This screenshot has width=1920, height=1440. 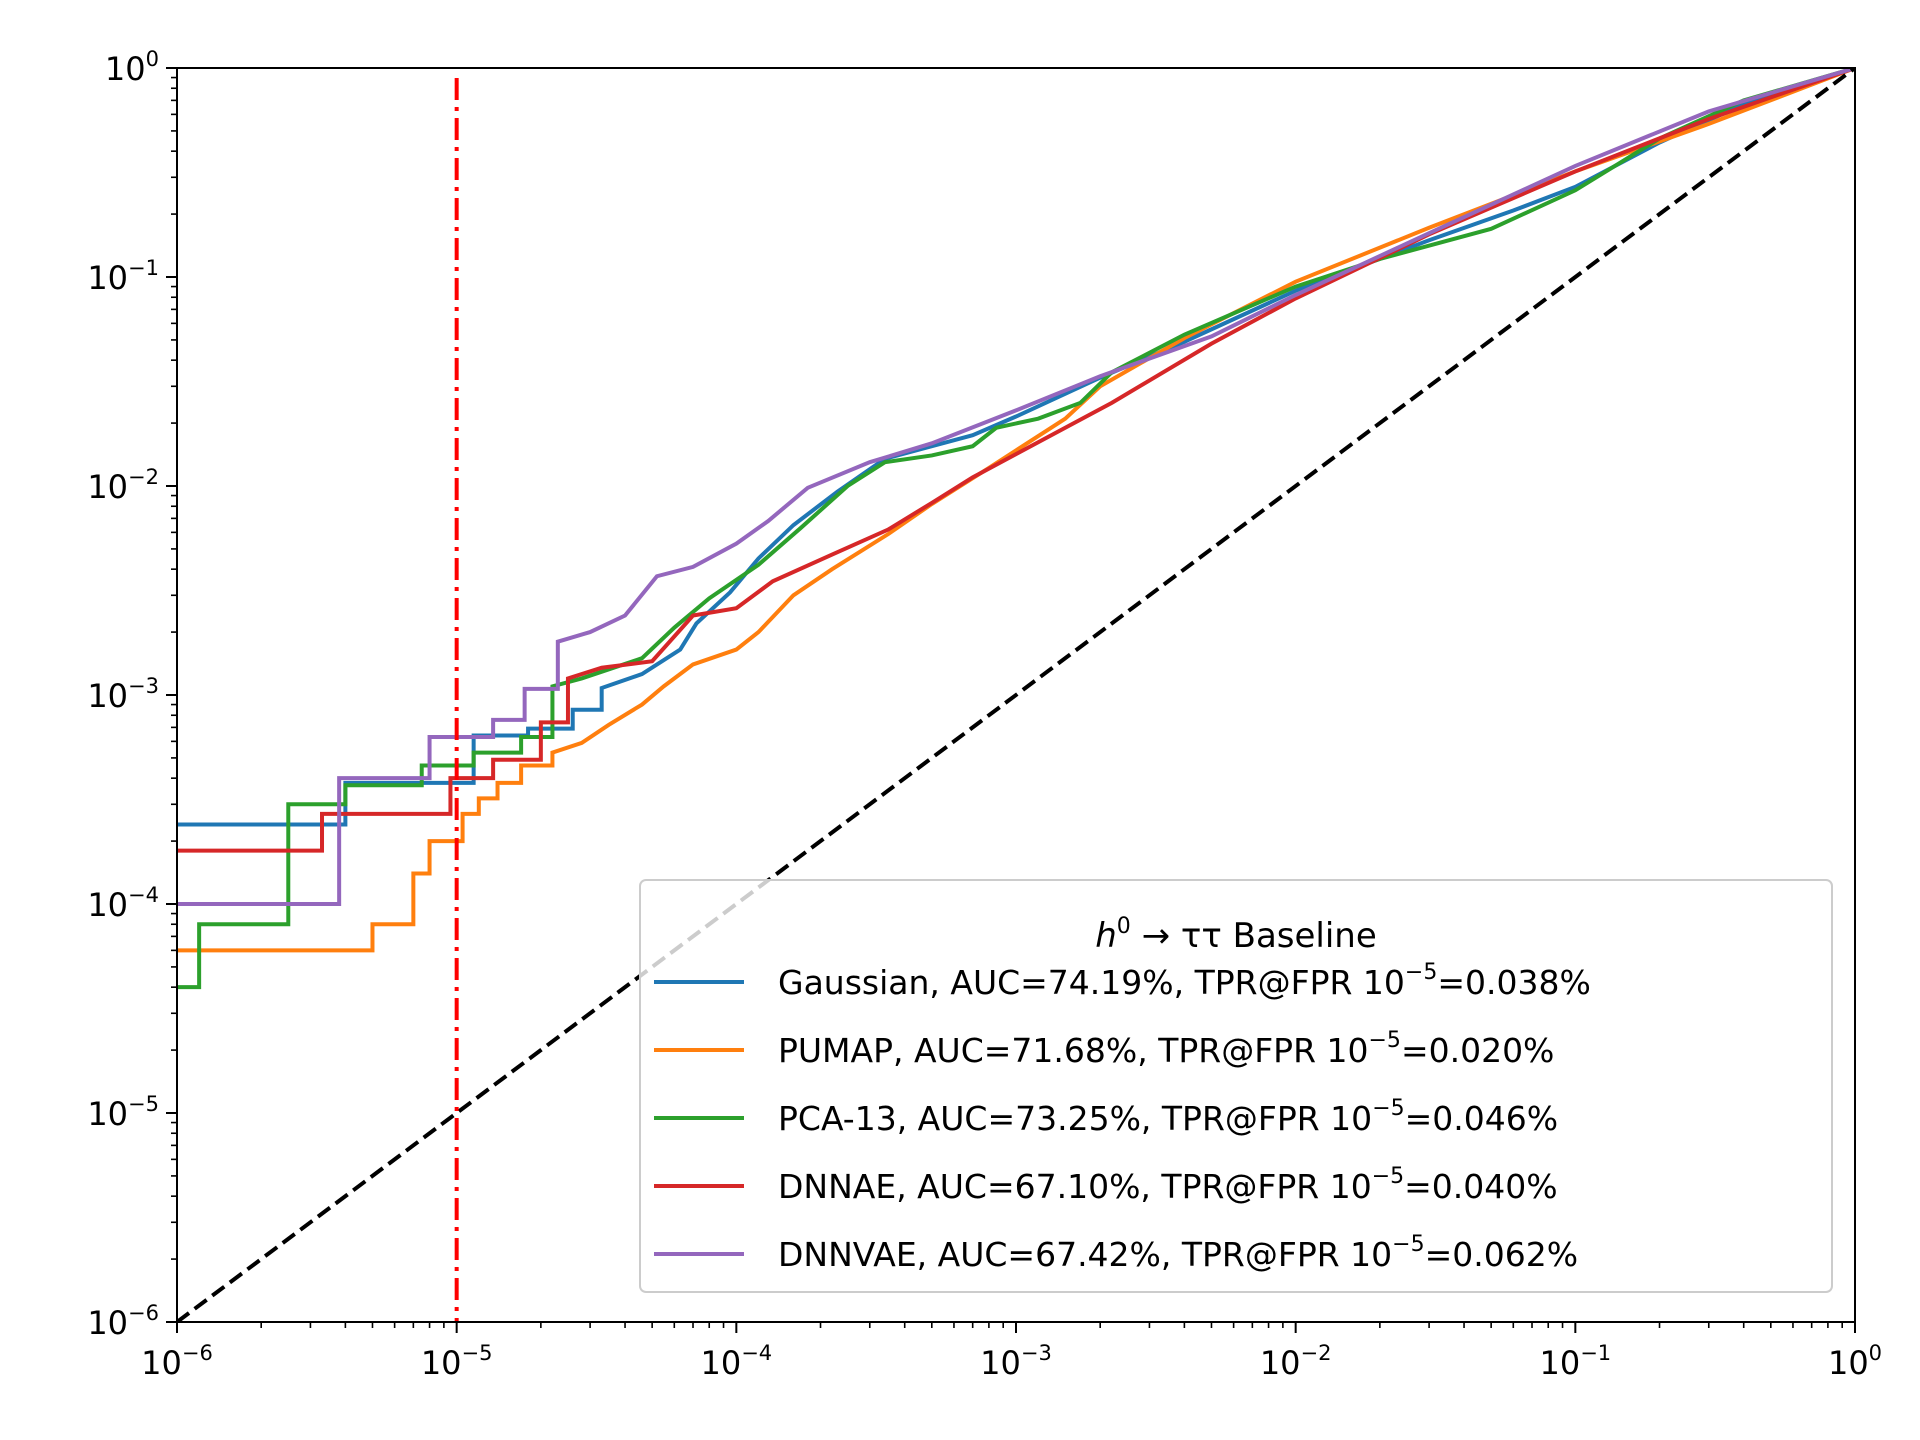 What do you see at coordinates (736, 1361) in the screenshot?
I see `x-tick-label: 10⁻⁴` at bounding box center [736, 1361].